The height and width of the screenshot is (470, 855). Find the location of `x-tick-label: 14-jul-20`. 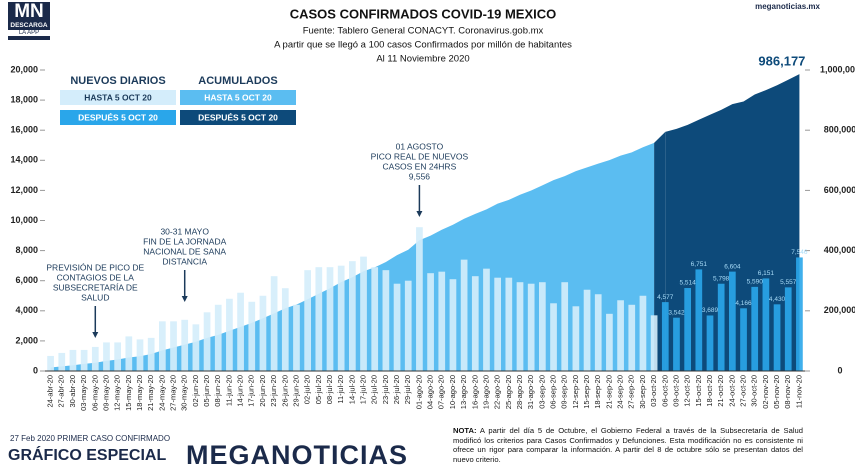

x-tick-label: 14-jul-20 is located at coordinates (351, 389).